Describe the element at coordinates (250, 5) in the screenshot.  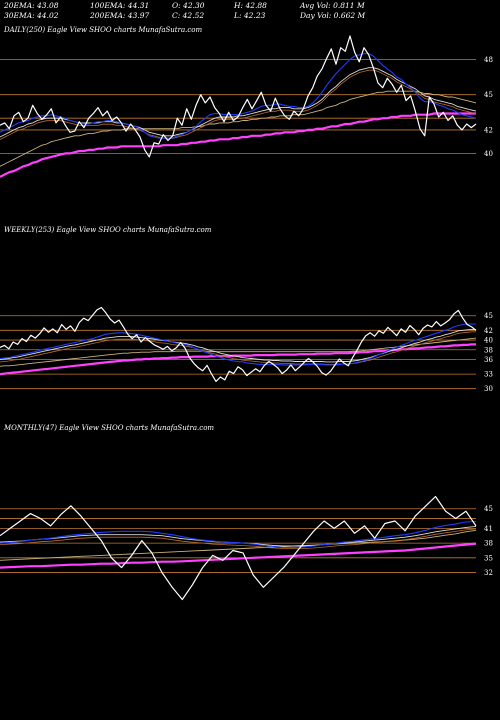
I see `stat-high: H: 42.88` at that location.